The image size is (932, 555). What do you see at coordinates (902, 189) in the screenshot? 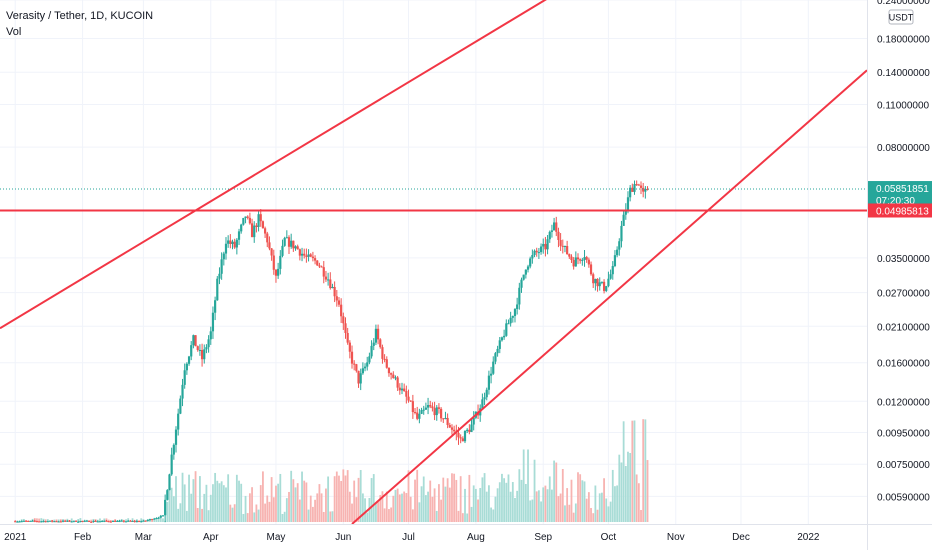
I see `price-label-value: 0.05851851` at bounding box center [902, 189].